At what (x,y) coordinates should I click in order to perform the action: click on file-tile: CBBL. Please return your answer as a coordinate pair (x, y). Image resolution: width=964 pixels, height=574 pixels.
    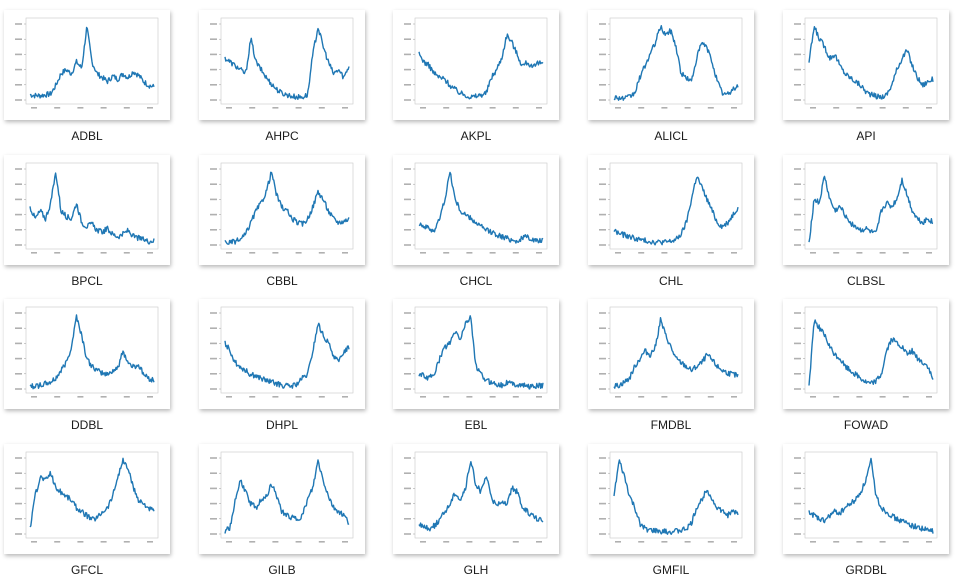
    Looking at the image, I should click on (284, 226).